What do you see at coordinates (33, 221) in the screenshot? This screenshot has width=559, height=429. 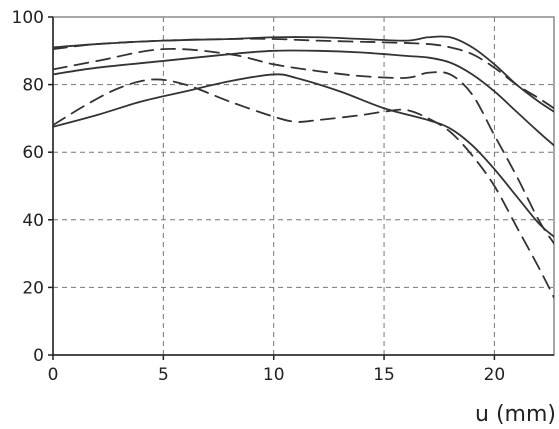 I see `y-tick-label: 40` at bounding box center [33, 221].